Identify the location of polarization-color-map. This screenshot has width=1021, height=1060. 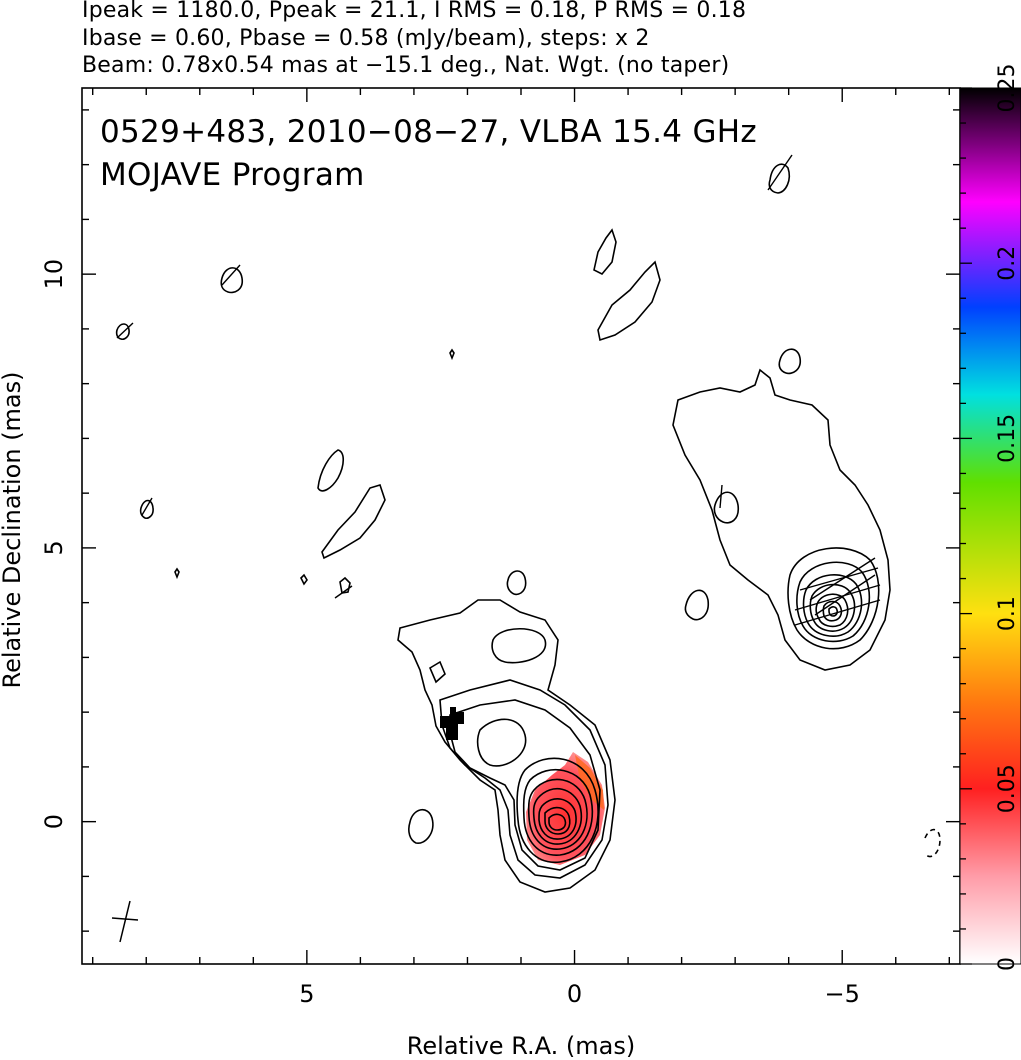
(522, 786).